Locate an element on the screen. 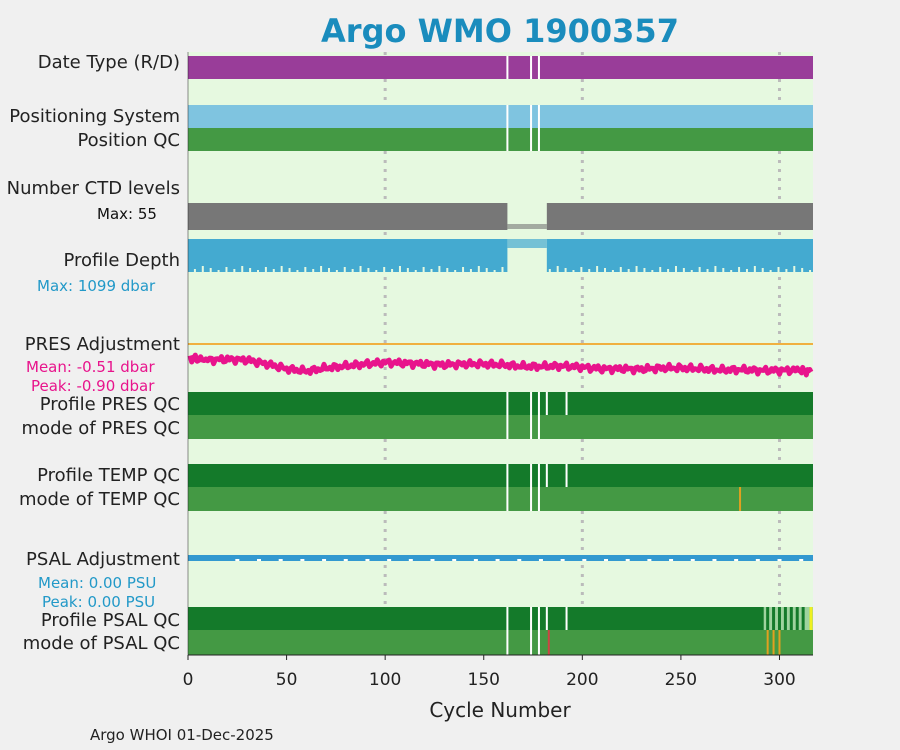 This screenshot has height=750, width=900. x-tick-label: 200 is located at coordinates (582, 680).